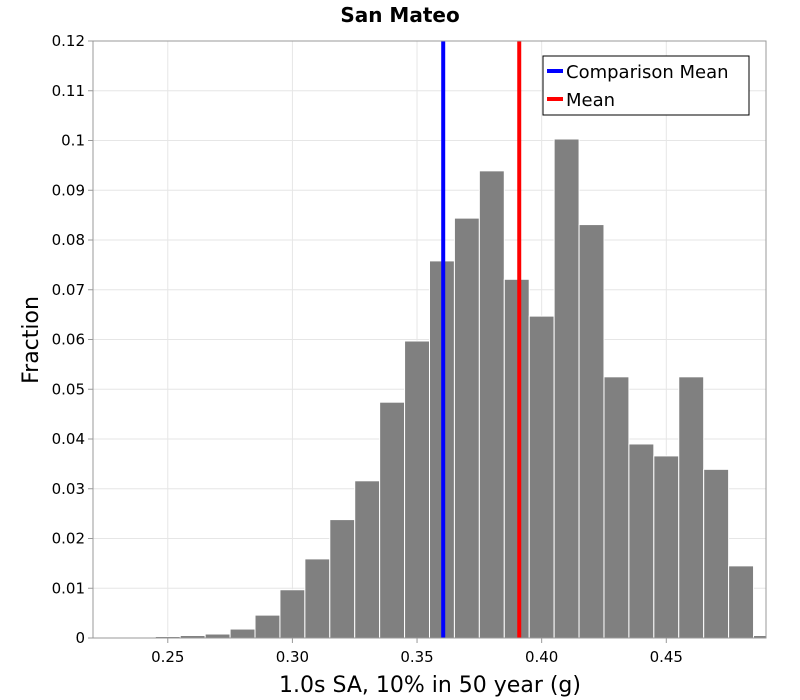 The height and width of the screenshot is (700, 800). Describe the element at coordinates (68, 588) in the screenshot. I see `y-tick-label: 0.01` at that location.